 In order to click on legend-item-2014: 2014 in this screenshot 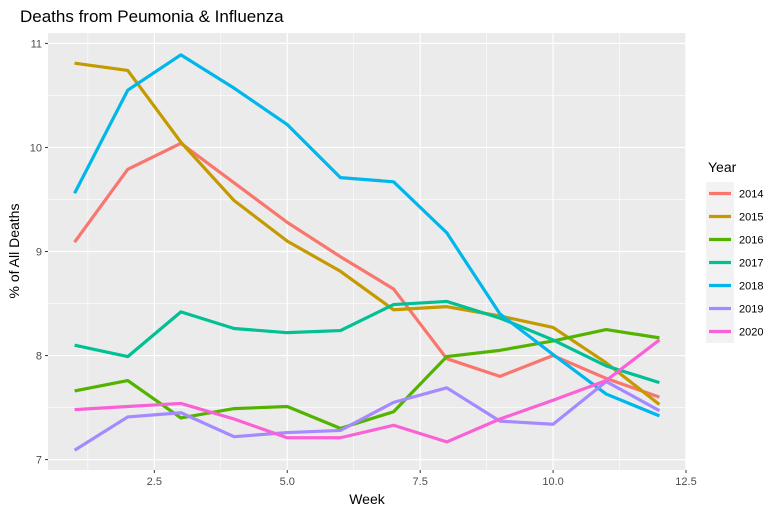, I will do `click(734, 193)`.